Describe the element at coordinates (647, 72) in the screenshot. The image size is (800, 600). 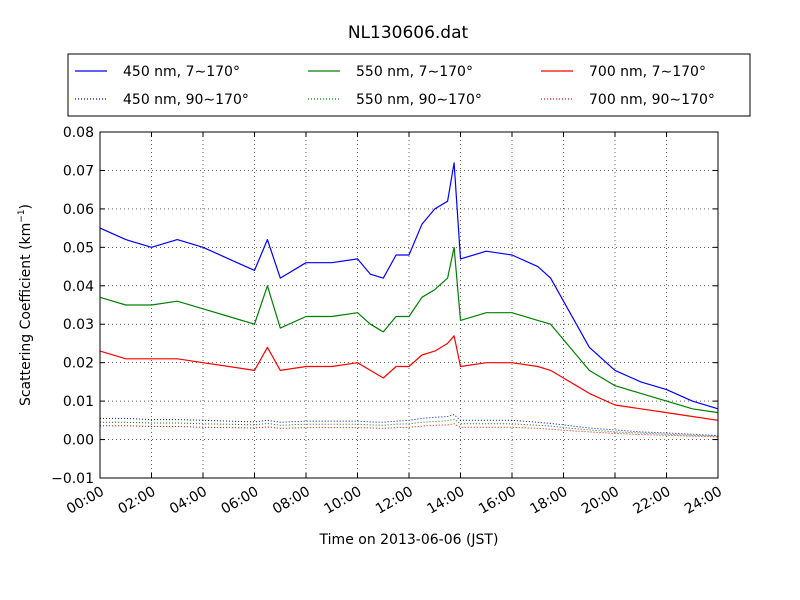
I see `legend-label-3: 700 nm, 7∼170°` at that location.